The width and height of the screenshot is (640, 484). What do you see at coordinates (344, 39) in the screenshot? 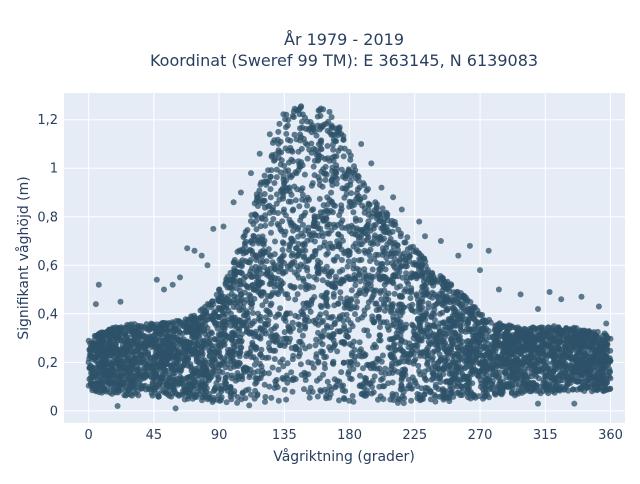
I see `chart-title-line-1: År 1979 - 2019` at bounding box center [344, 39].